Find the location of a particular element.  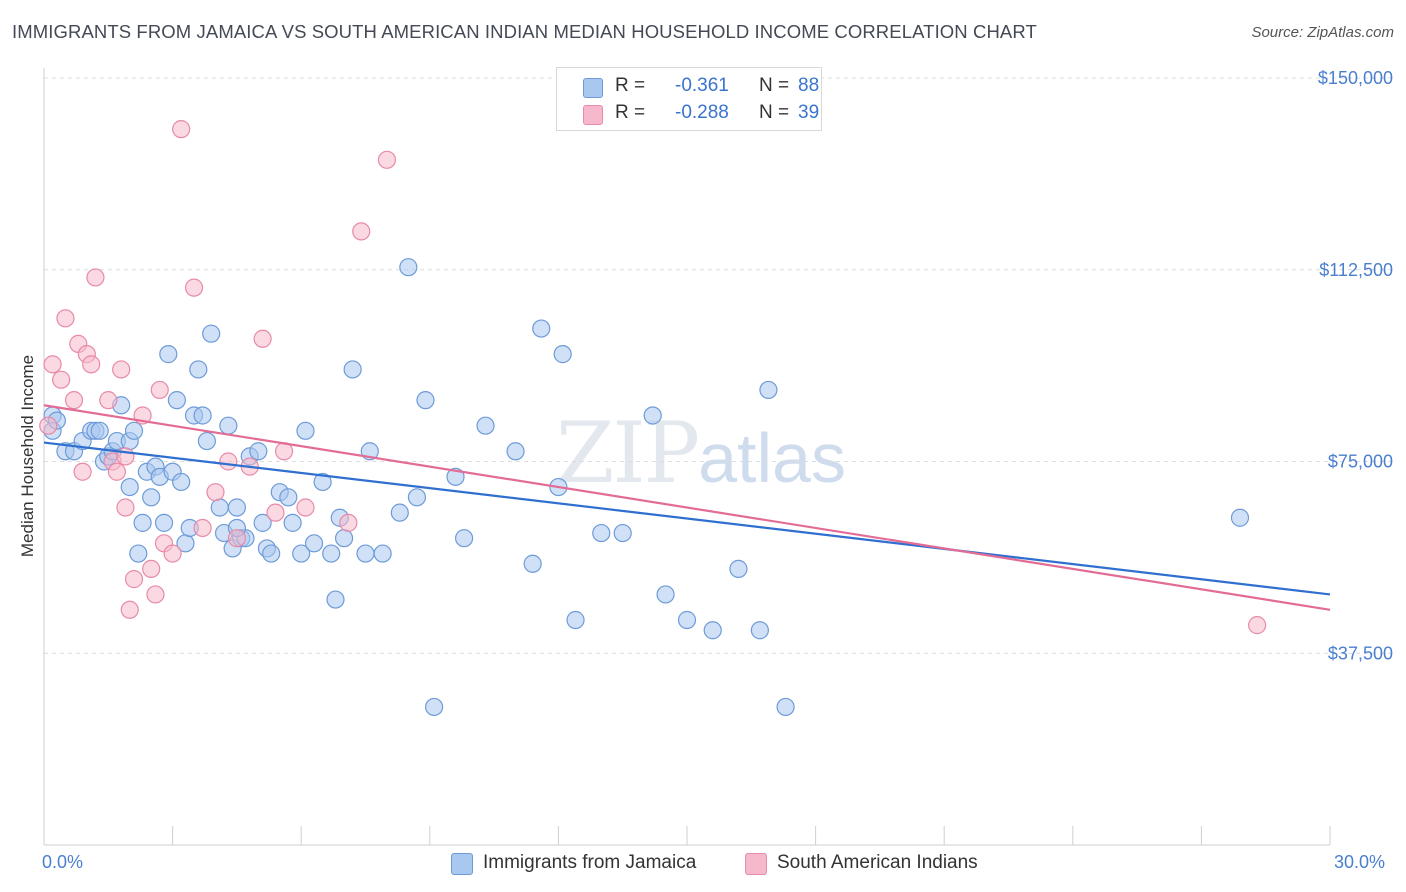

bottom-legend-label: South American Indians is located at coordinates (877, 862).